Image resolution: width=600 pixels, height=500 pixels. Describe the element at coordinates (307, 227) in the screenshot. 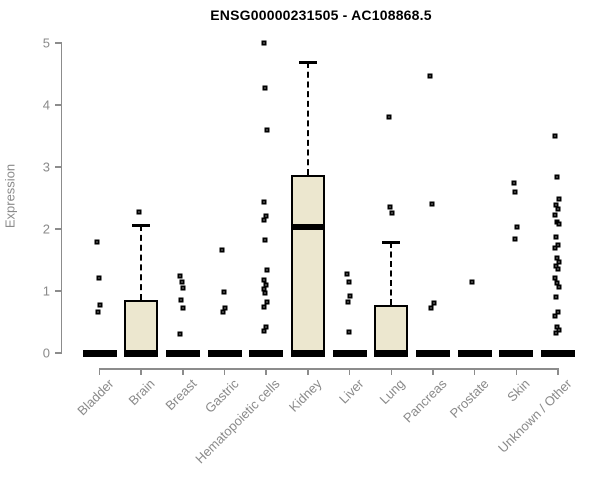

I see `median-line` at that location.